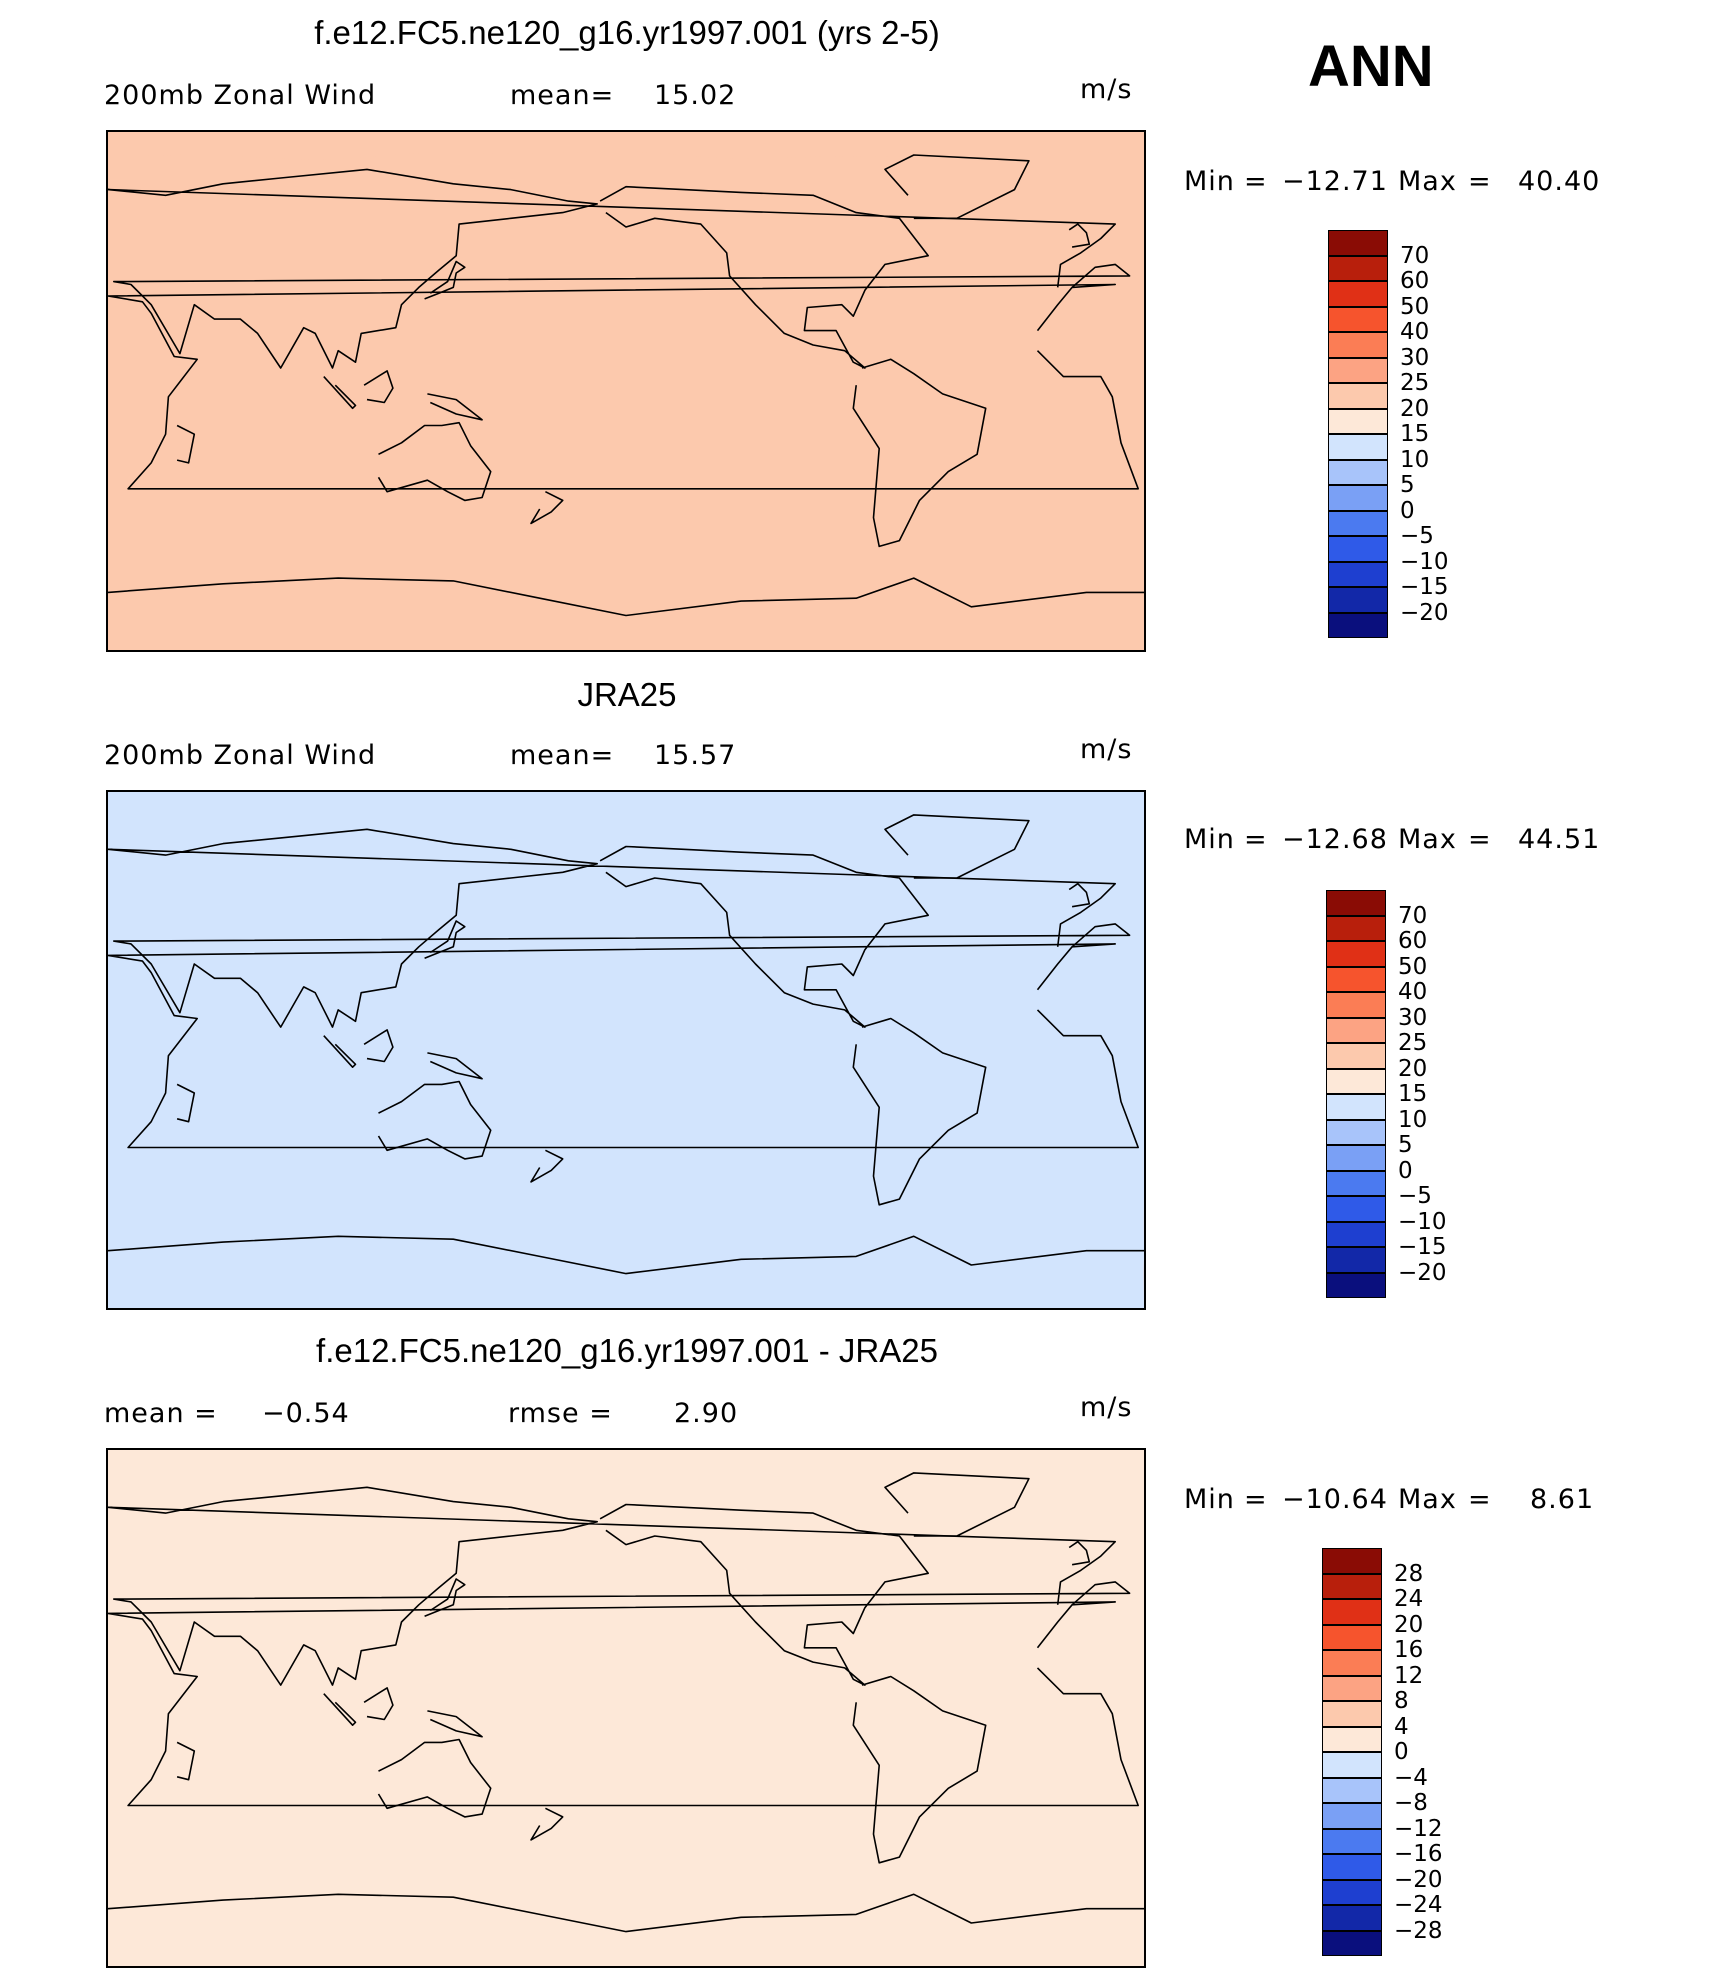 This screenshot has width=1710, height=1974. I want to click on panel-1-units: m/s, so click(1106, 89).